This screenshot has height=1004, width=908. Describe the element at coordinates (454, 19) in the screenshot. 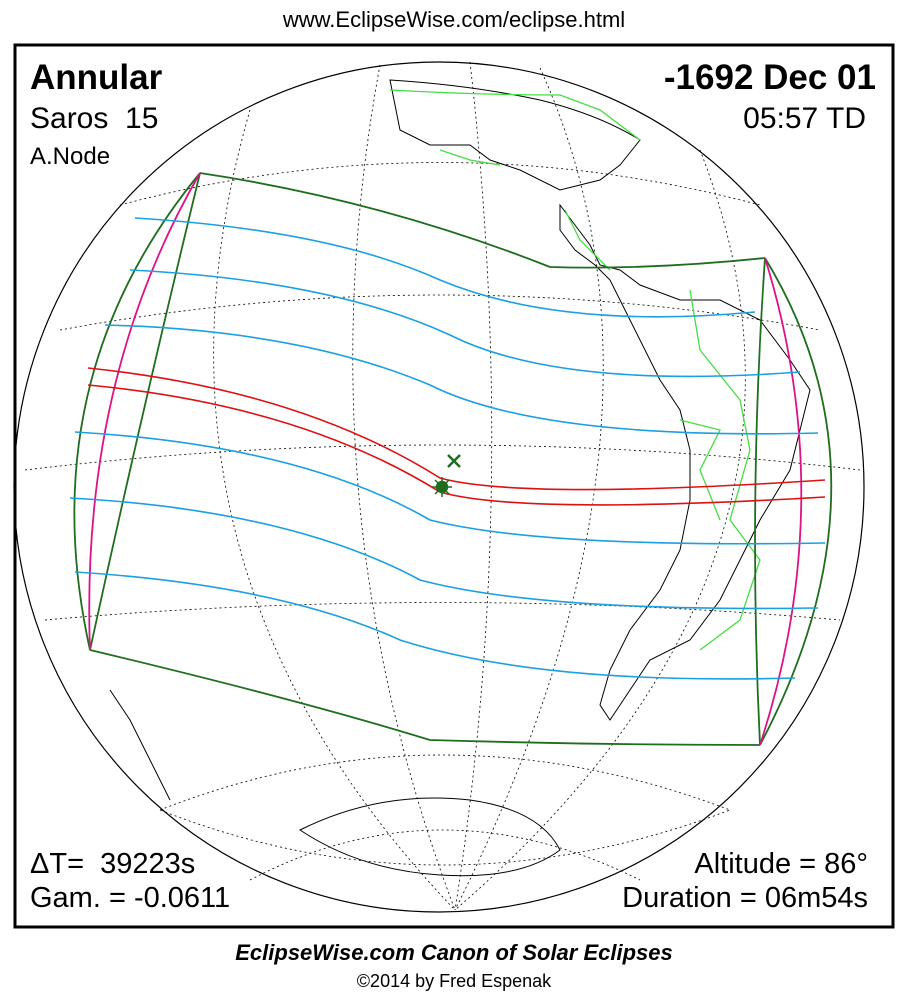

I see `url: www.EclipseWise.com/eclipse.html` at that location.